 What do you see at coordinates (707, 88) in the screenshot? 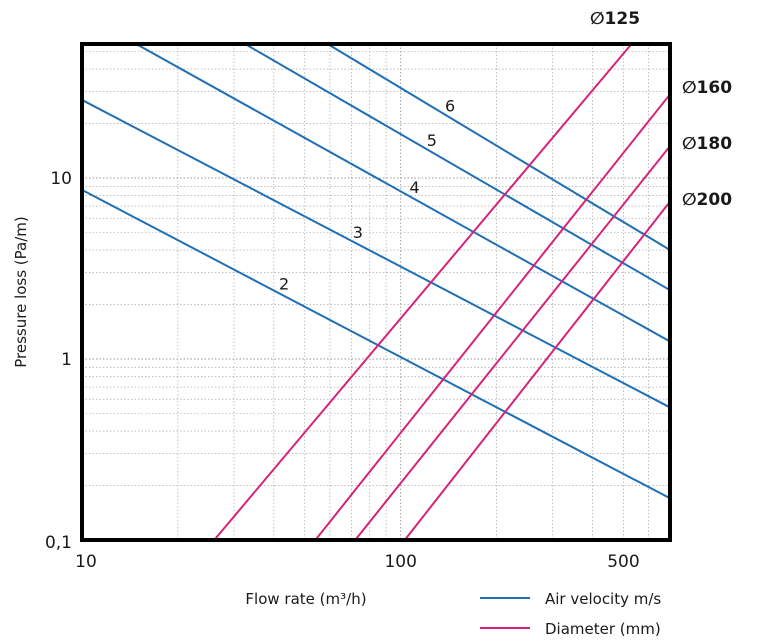
I see `diameter-label-160: ∅160` at bounding box center [707, 88].